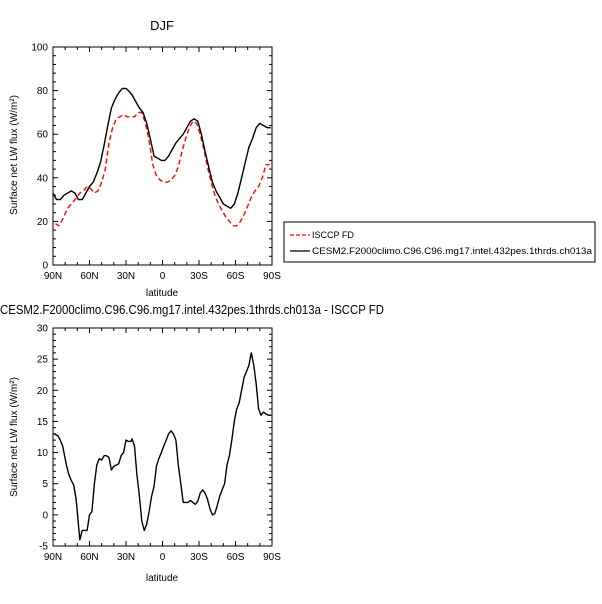 The image size is (602, 604). What do you see at coordinates (43, 422) in the screenshot?
I see `panel-bottom-ytick-label: 15` at bounding box center [43, 422].